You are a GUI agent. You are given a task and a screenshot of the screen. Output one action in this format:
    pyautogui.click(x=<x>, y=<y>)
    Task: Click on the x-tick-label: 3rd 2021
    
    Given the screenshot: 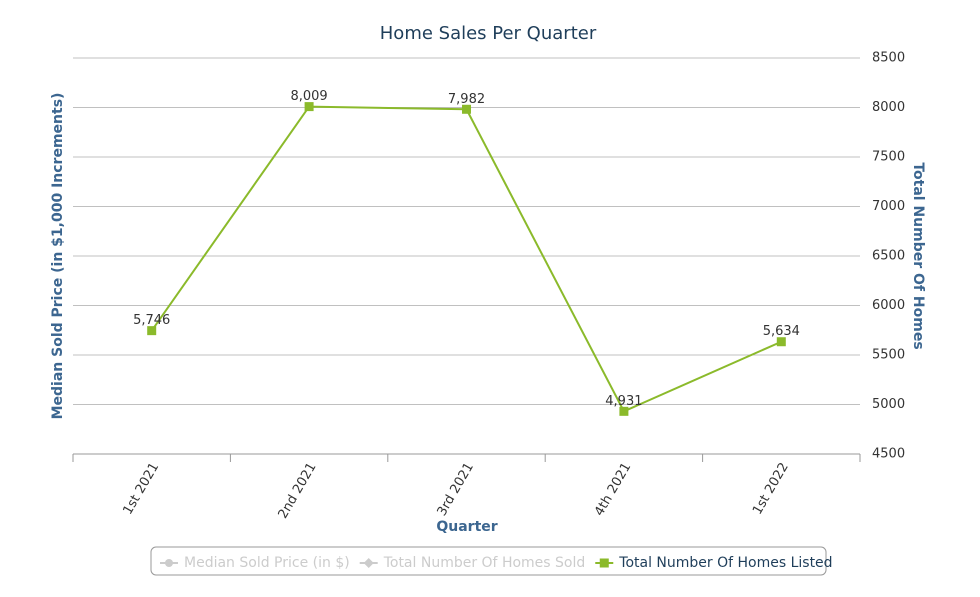 What is the action you would take?
    pyautogui.click(x=456, y=489)
    